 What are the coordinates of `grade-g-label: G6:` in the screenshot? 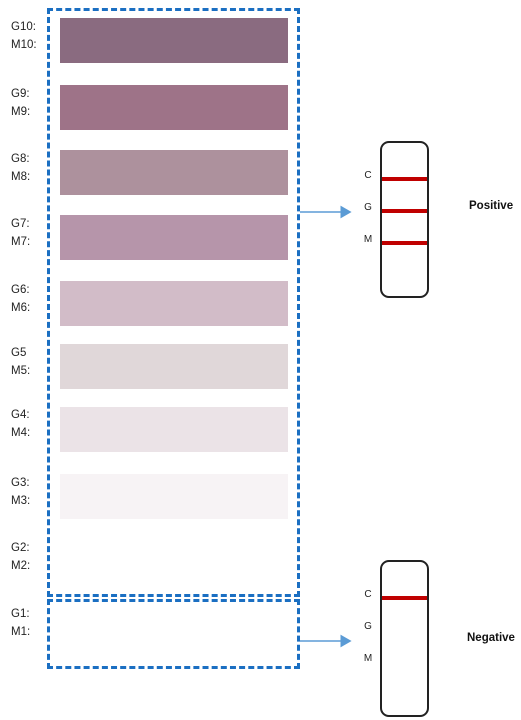 It's located at (20, 290).